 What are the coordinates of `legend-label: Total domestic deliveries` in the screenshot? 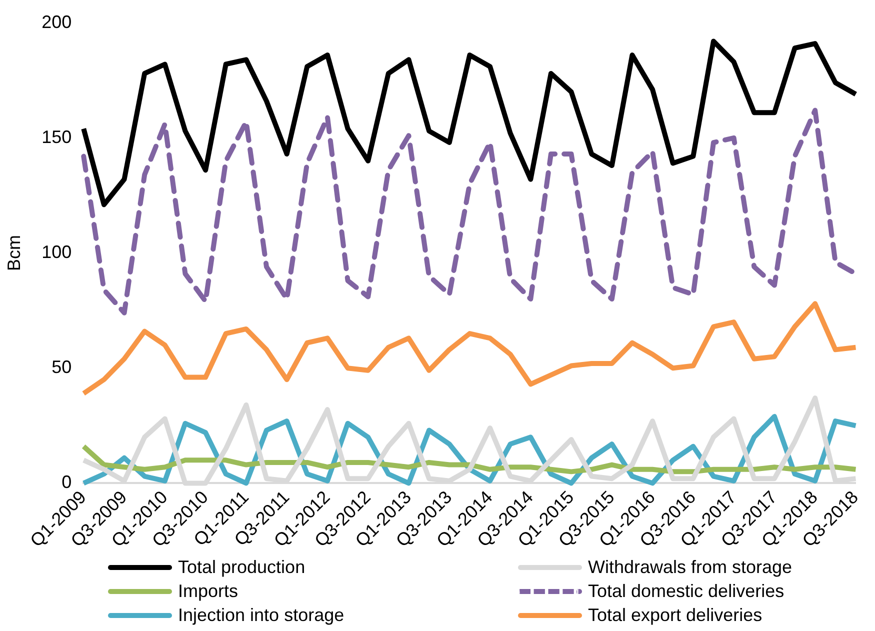 It's located at (686, 591).